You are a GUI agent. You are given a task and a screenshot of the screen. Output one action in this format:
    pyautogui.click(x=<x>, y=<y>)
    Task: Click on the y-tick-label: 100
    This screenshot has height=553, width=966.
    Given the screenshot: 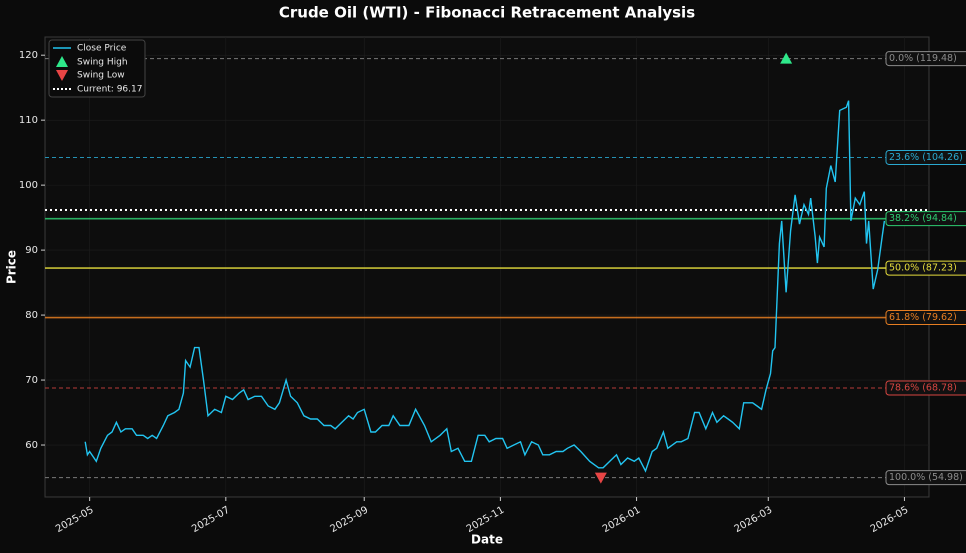 What is the action you would take?
    pyautogui.click(x=28, y=185)
    